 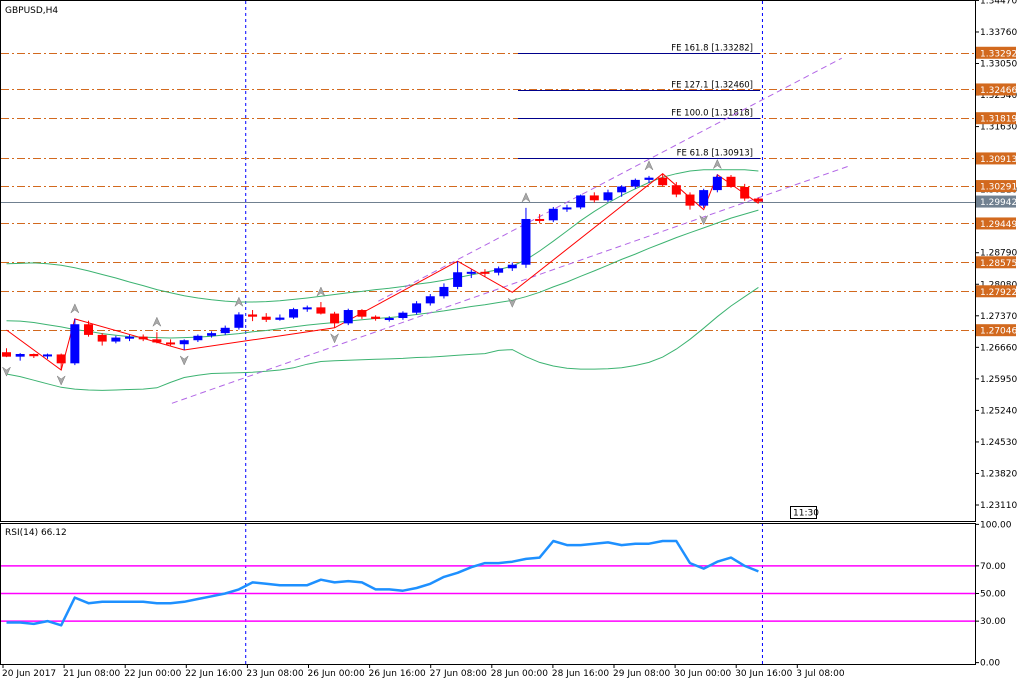 I want to click on time-tick-label: 27 Jun 08:00, so click(x=458, y=674).